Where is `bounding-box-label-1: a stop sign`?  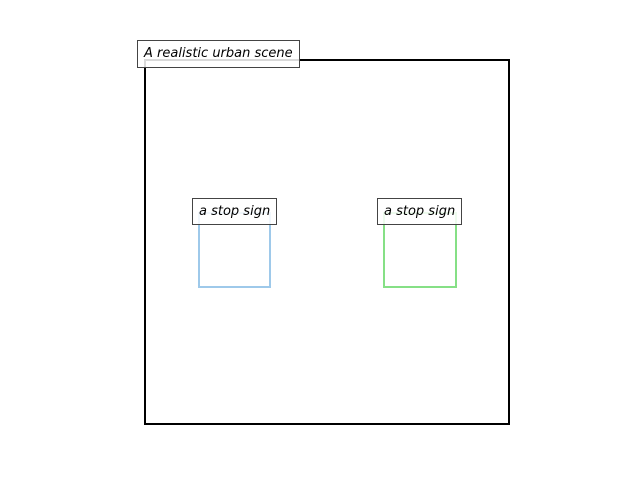 bounding-box-label-1: a stop sign is located at coordinates (235, 211).